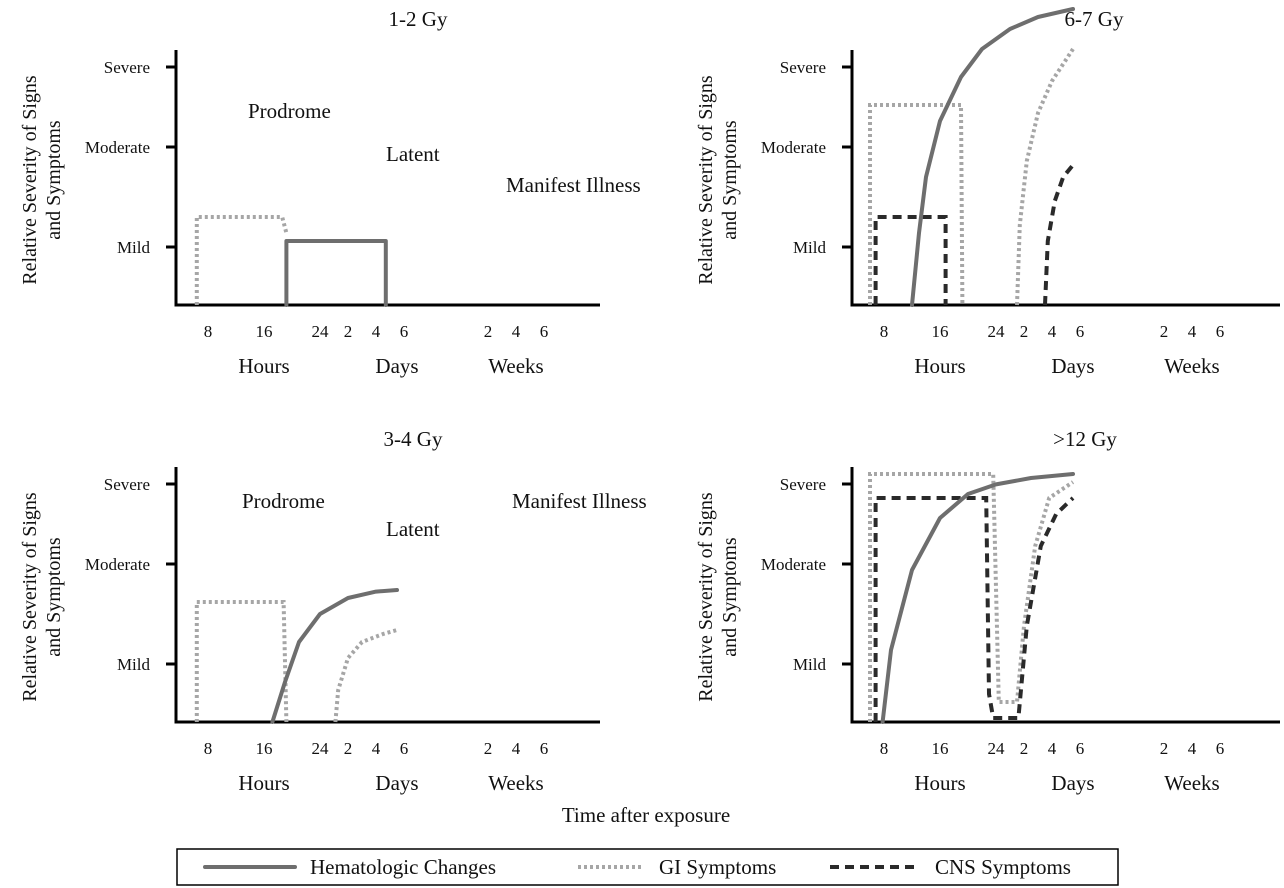 The image size is (1284, 888). Describe the element at coordinates (646, 815) in the screenshot. I see `x-axis-title: Time after exposure` at that location.